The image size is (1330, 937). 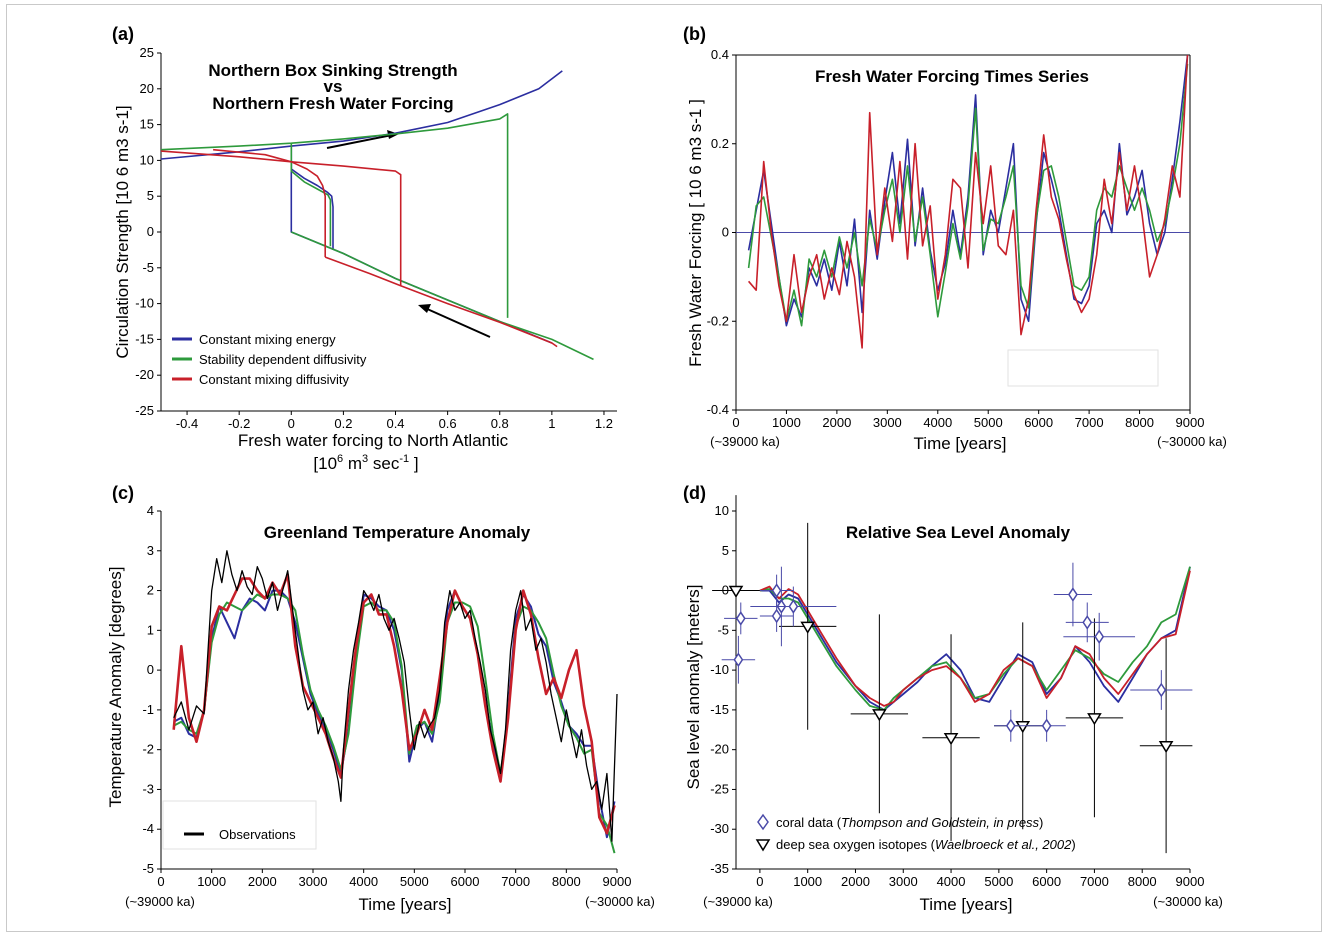 What do you see at coordinates (283, 359) in the screenshot?
I see `legend-a-entry-2: Stability dependent diffusivity` at bounding box center [283, 359].